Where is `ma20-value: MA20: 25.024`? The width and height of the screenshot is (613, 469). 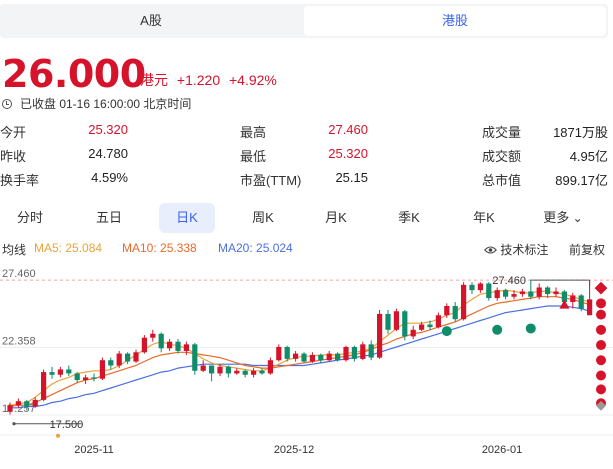
ma20-value: MA20: 25.024 is located at coordinates (255, 248).